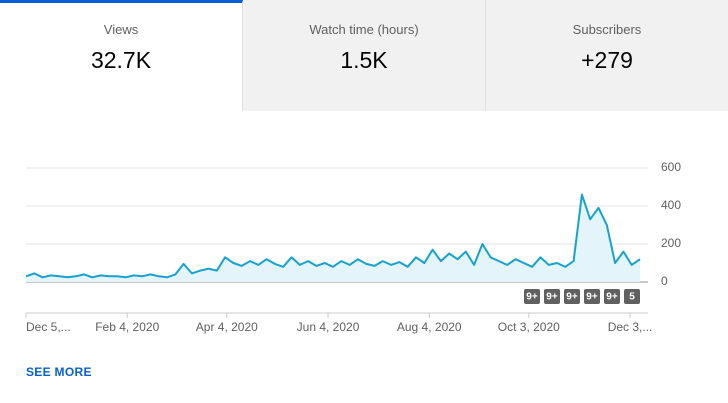  Describe the element at coordinates (529, 327) in the screenshot. I see `x-tick-label: Oct 3, 2020` at that location.